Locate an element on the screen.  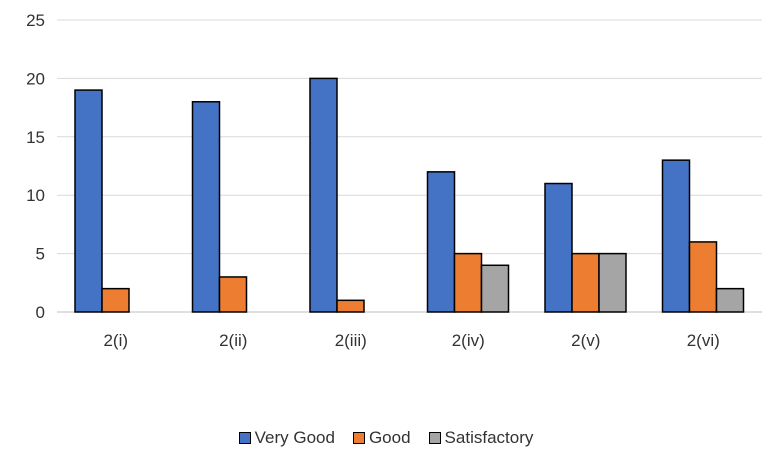
legend-item-satisfactory: Satisfactory is located at coordinates (481, 438).